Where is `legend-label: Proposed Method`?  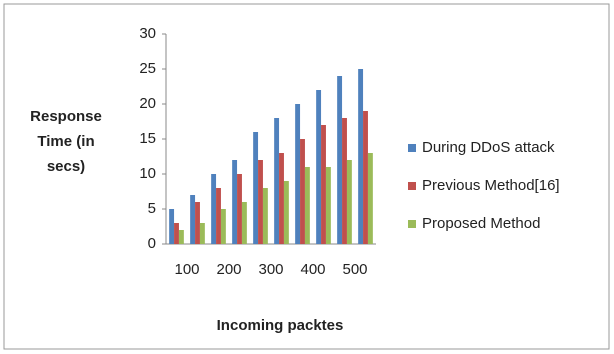 legend-label: Proposed Method is located at coordinates (481, 223).